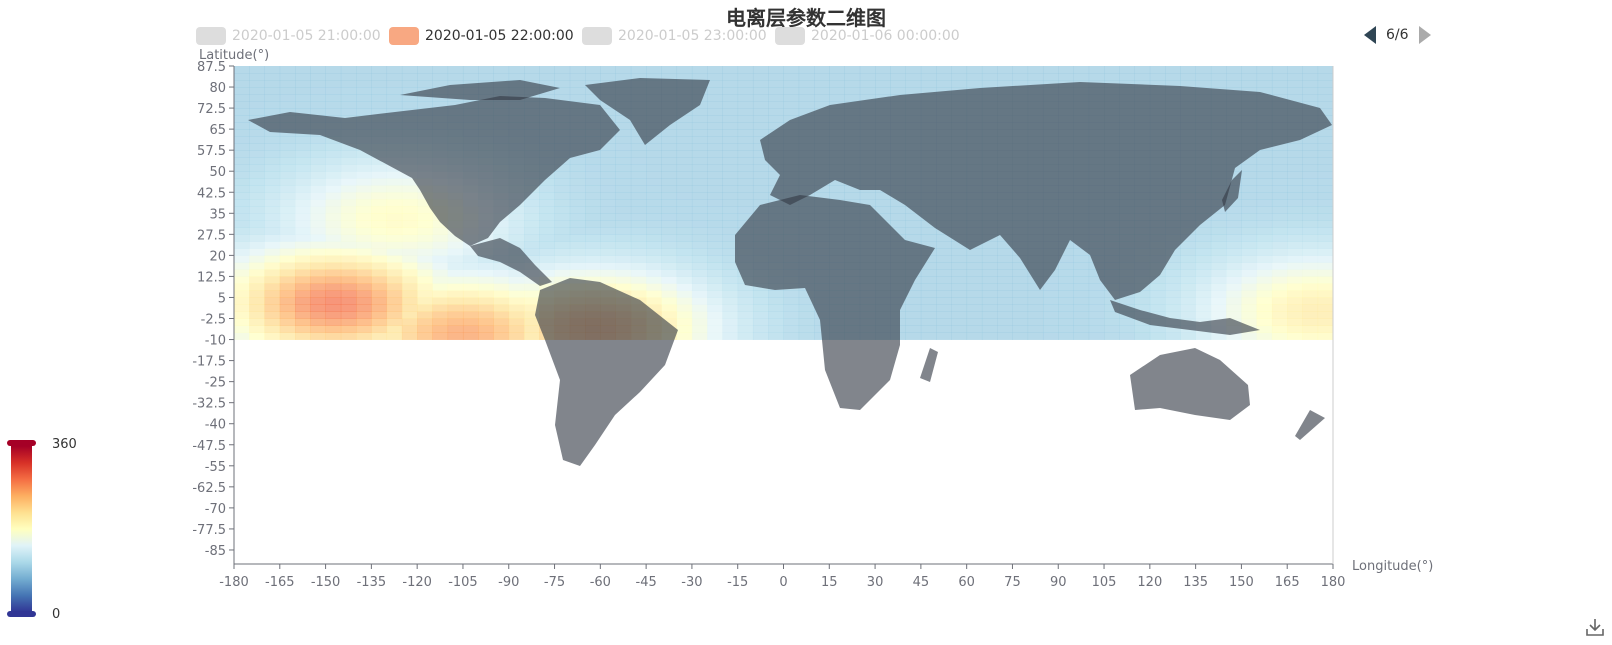 The height and width of the screenshot is (645, 1612). What do you see at coordinates (1595, 627) in the screenshot?
I see `download-icon` at bounding box center [1595, 627].